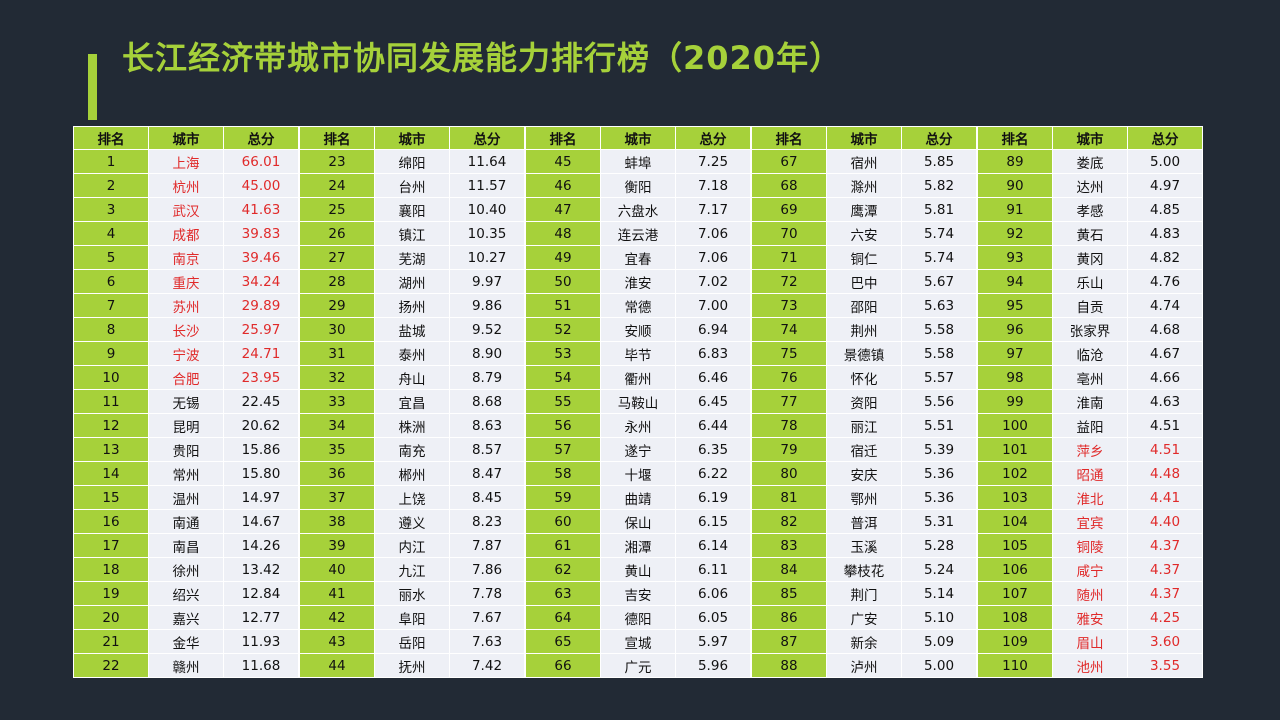 This screenshot has width=1280, height=720. What do you see at coordinates (261, 353) in the screenshot?
I see `score-cell: 24.71` at bounding box center [261, 353].